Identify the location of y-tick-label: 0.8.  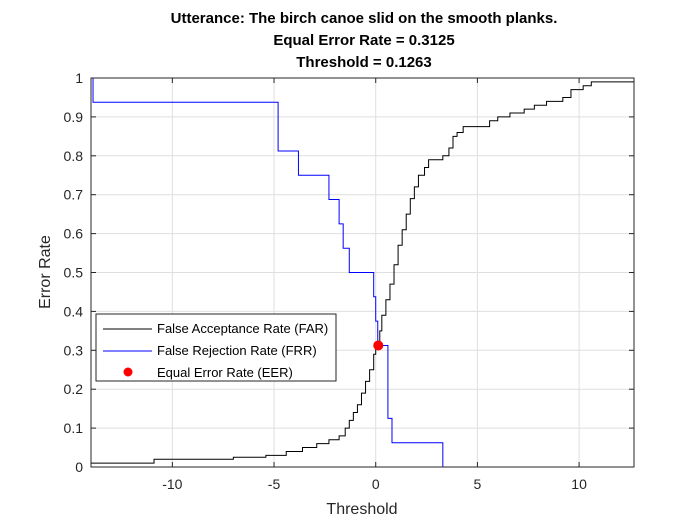
(74, 156).